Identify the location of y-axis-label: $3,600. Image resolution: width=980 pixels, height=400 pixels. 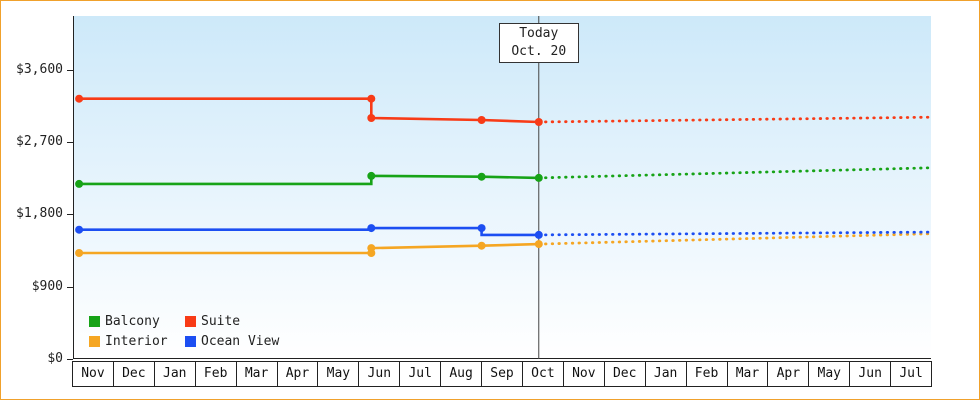
(39, 69).